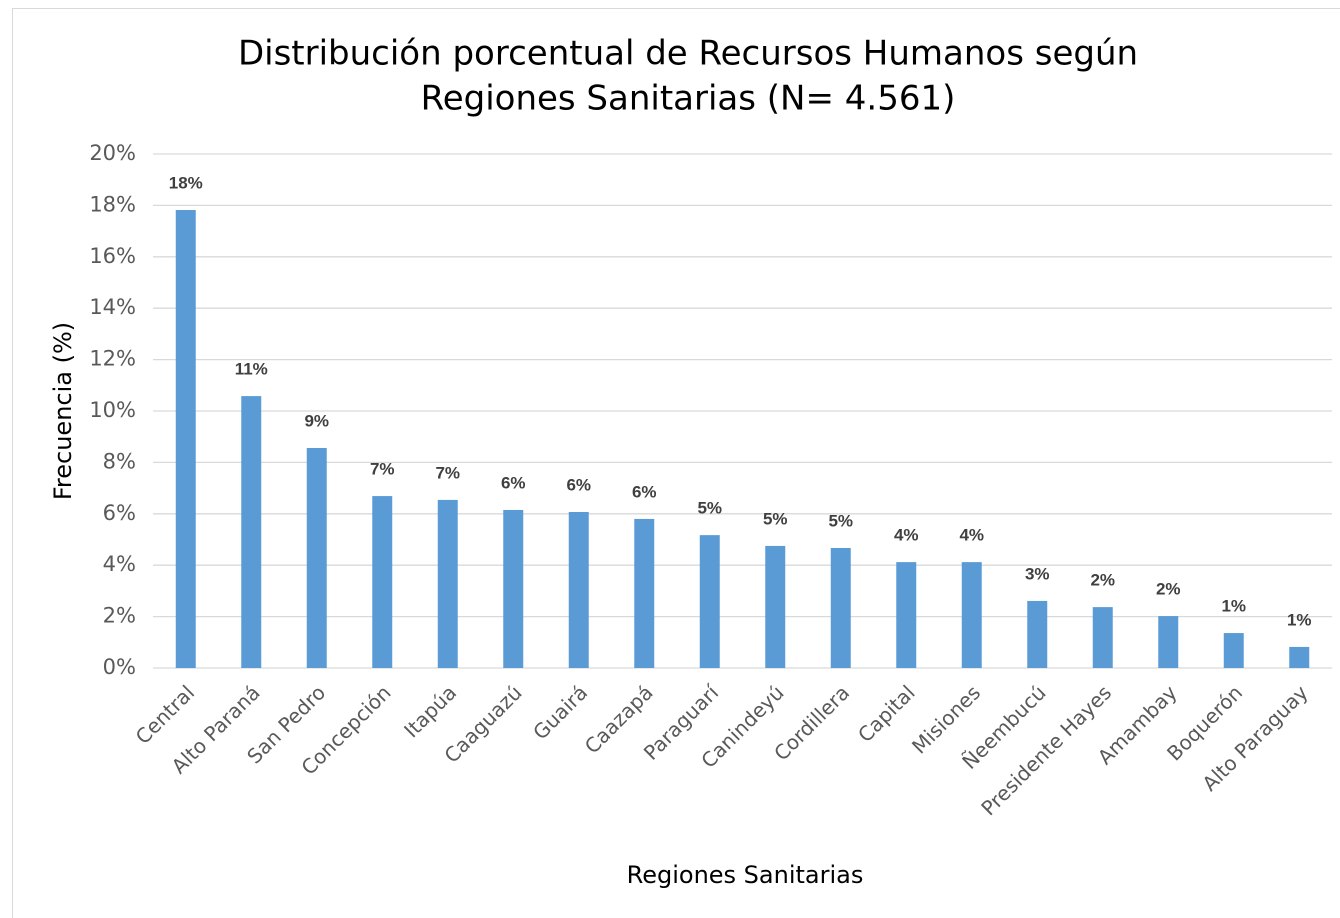  I want to click on y-tick-label: 14%, so click(112, 307).